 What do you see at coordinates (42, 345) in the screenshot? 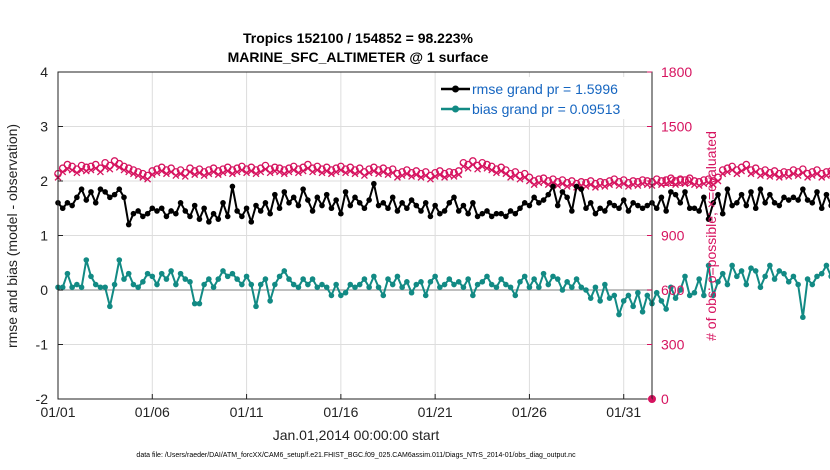
I see `y-tick-label: -1` at bounding box center [42, 345].